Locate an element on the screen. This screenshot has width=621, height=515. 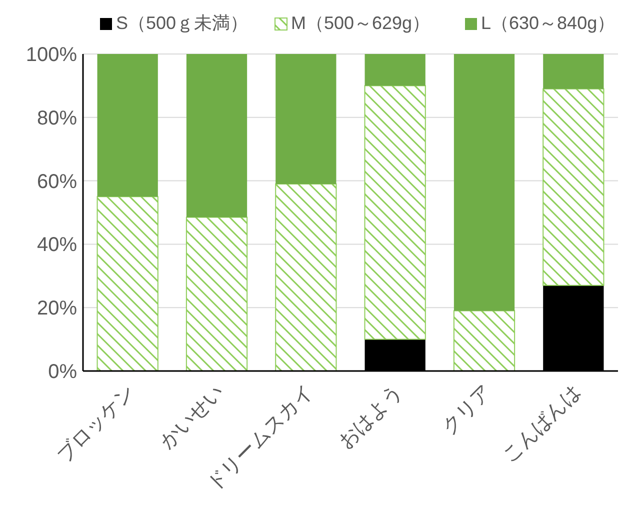
y-tick-label: 60% is located at coordinates (57, 181).